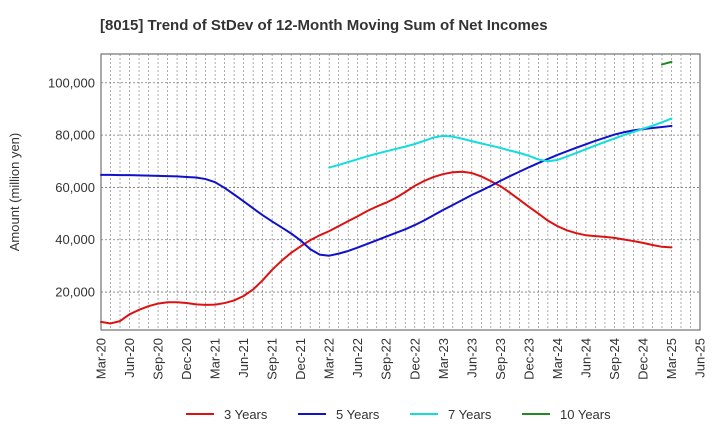 Image resolution: width=720 pixels, height=445 pixels. I want to click on legend-label: 3 Years, so click(246, 414).